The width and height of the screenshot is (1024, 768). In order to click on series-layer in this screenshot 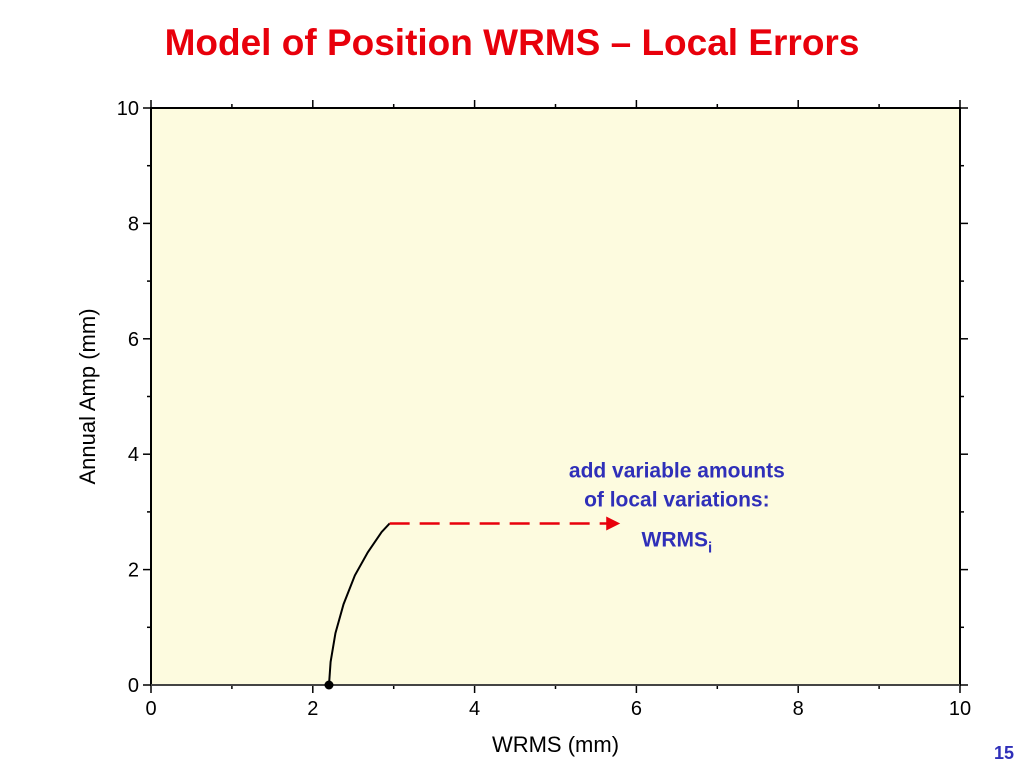, I will do `click(357, 606)`.